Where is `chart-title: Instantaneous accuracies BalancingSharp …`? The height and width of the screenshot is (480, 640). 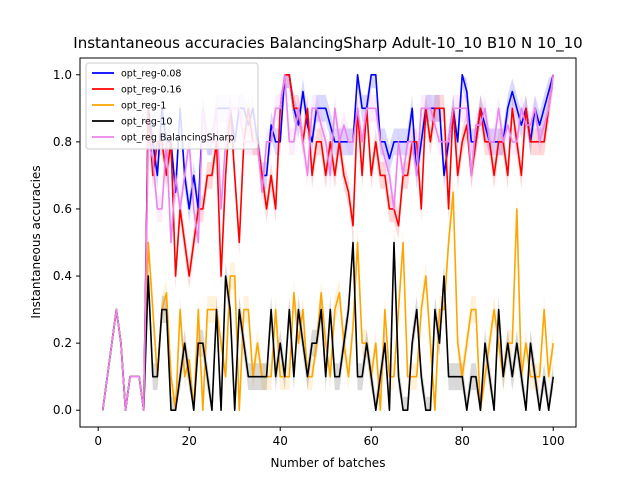
chart-title: Instantaneous accuracies BalancingSharp … is located at coordinates (327, 43).